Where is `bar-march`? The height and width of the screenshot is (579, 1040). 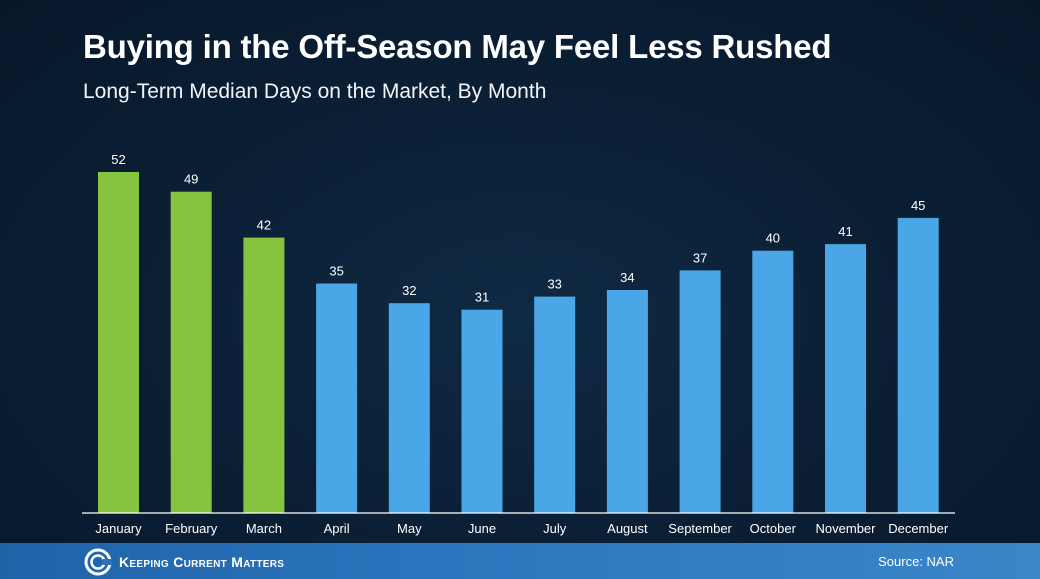
bar-march is located at coordinates (264, 375).